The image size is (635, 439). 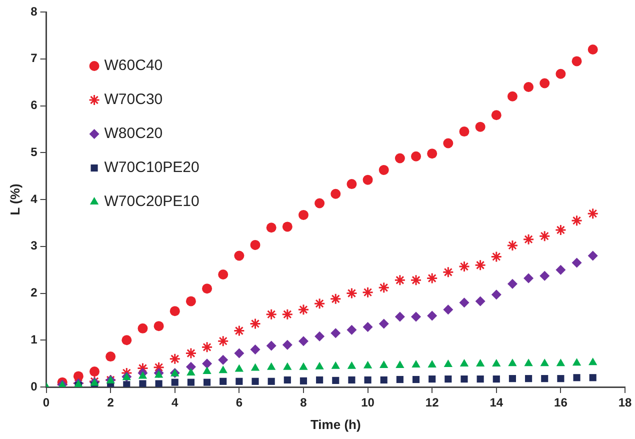 What do you see at coordinates (335, 424) in the screenshot?
I see `x-axis-title: Time (h)` at bounding box center [335, 424].